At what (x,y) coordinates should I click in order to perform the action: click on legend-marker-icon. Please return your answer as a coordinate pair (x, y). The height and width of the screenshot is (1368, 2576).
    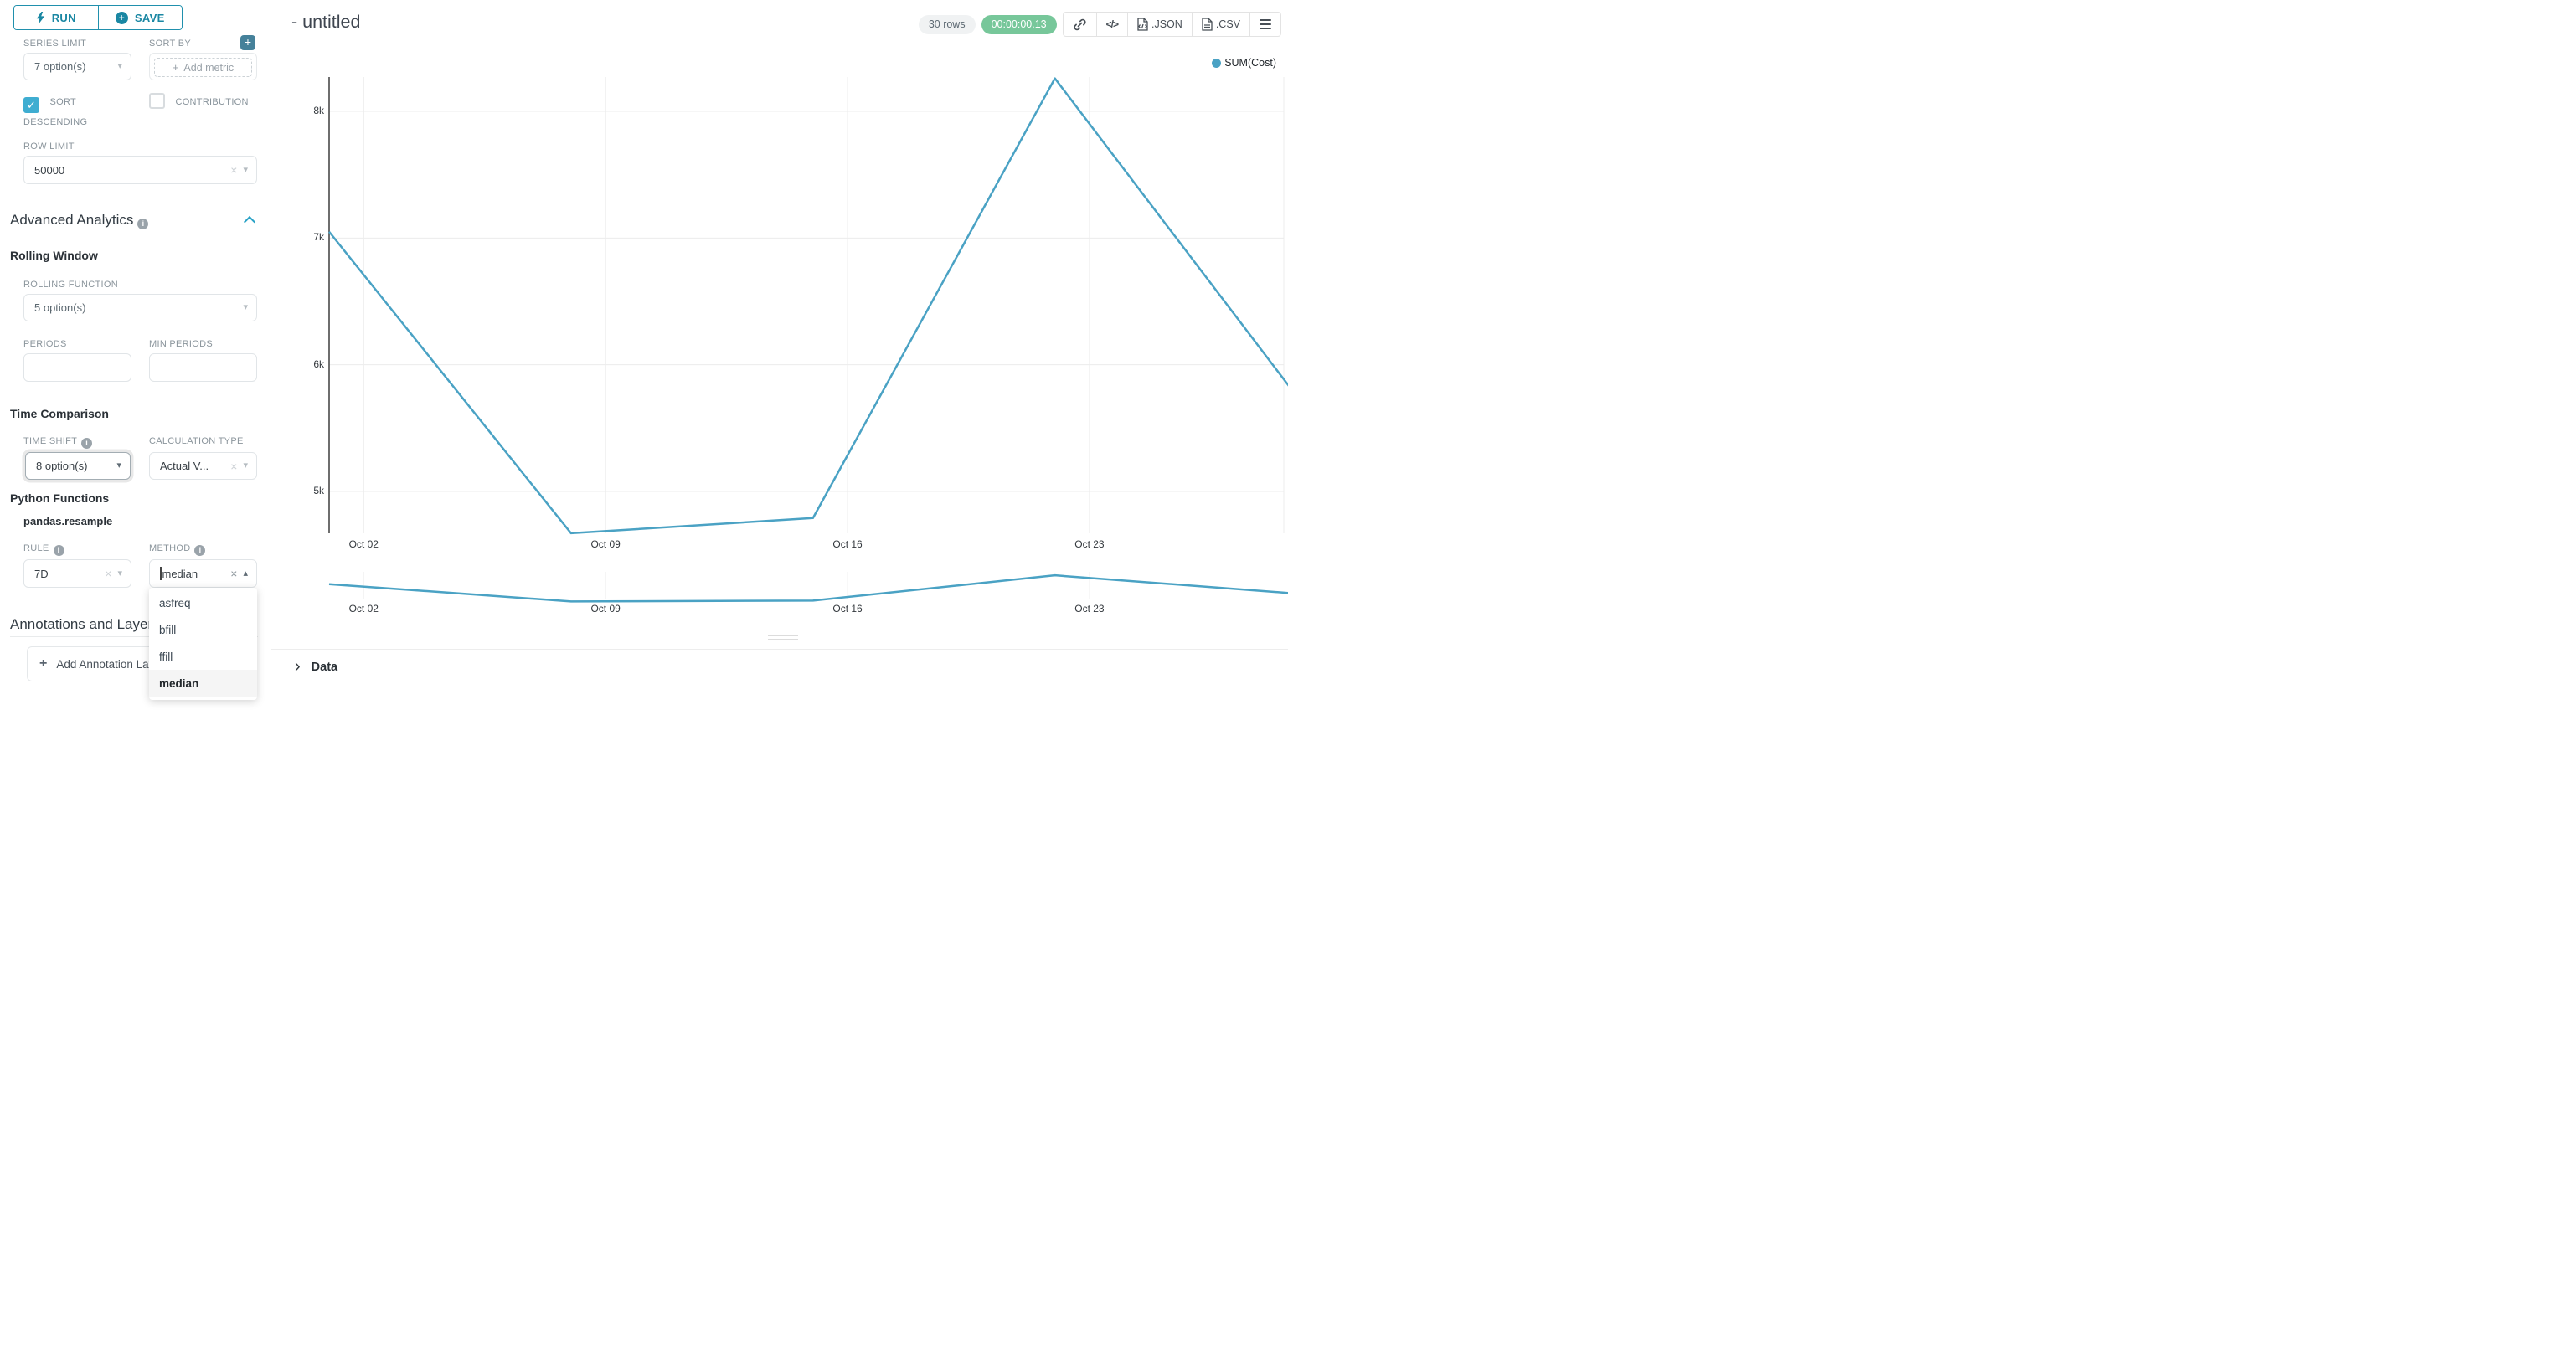
    Looking at the image, I should click on (1217, 63).